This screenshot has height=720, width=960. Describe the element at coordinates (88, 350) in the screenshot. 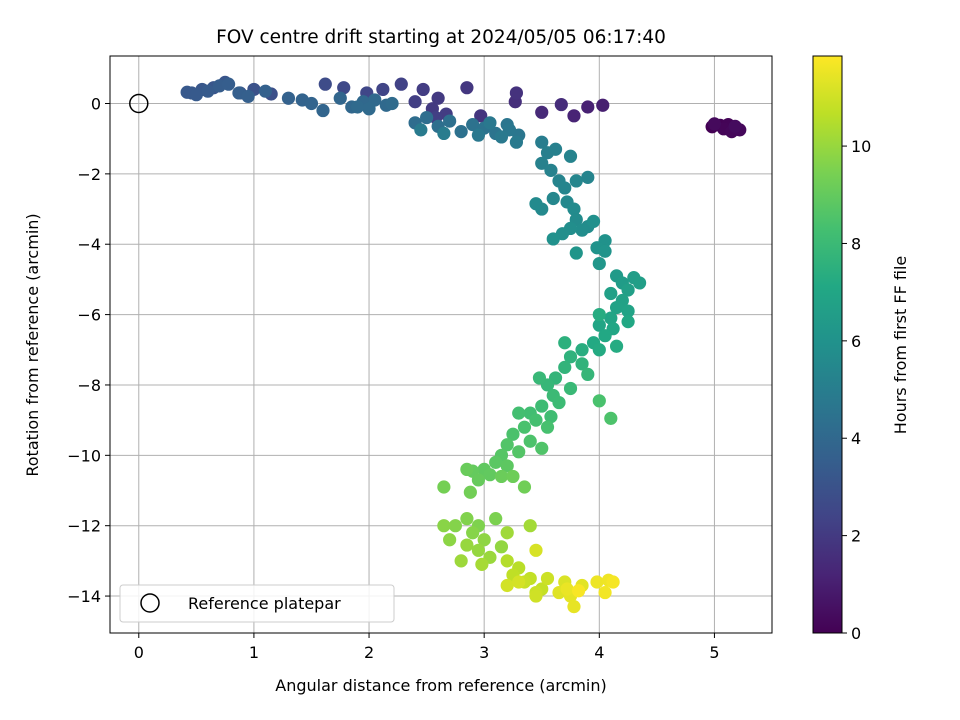

I see `y-axis-ticks: 0 −2 −4 −6 −8 −10 −12 −14` at that location.